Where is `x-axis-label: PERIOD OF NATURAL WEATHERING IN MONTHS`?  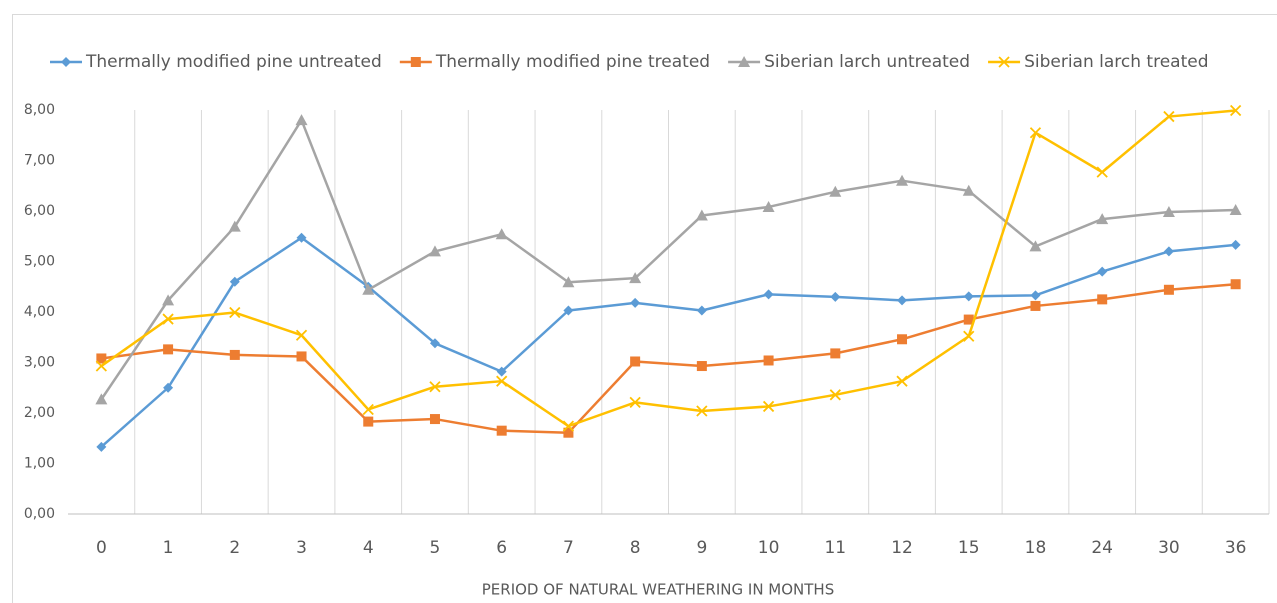
x-axis-label: PERIOD OF NATURAL WEATHERING IN MONTHS is located at coordinates (658, 590).